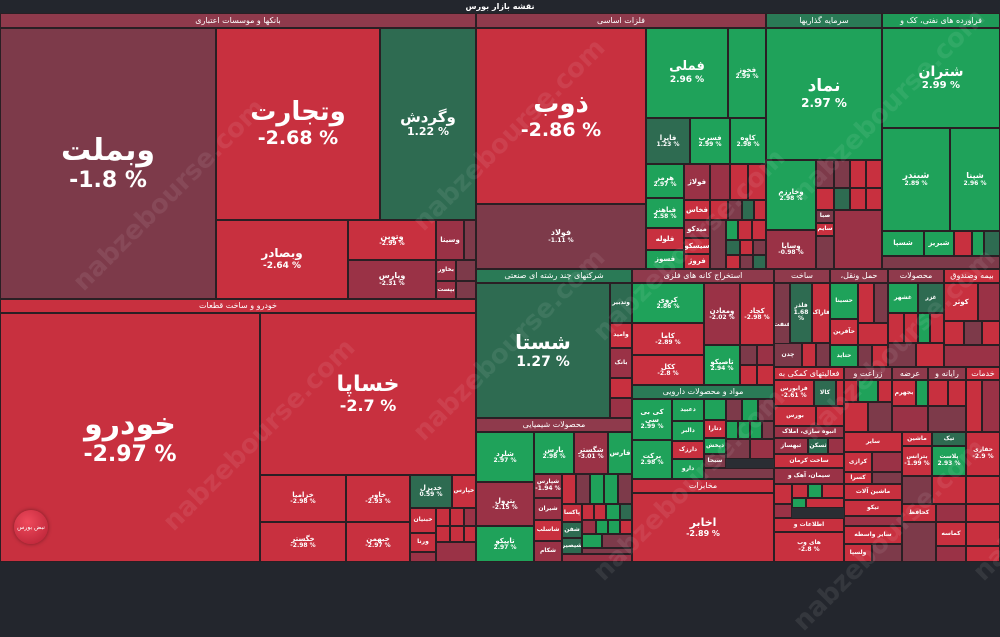 The width and height of the screenshot is (1000, 637). I want to click on stock-tile: بجهرم, so click(904, 393).